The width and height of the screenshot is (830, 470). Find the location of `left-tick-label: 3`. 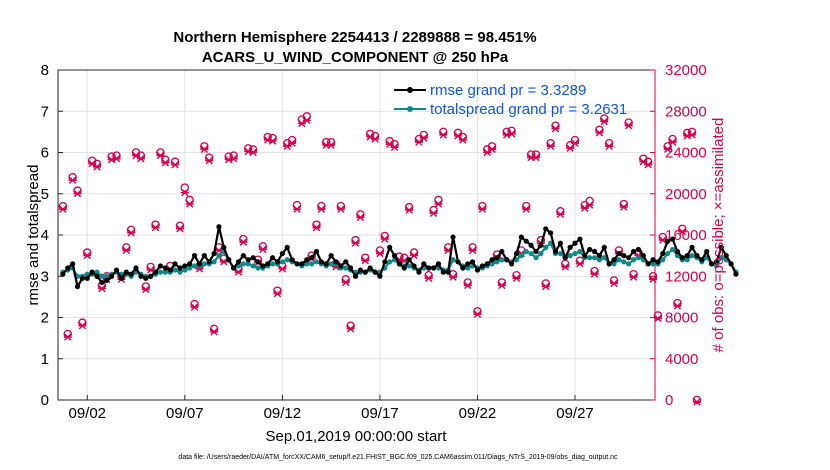

left-tick-label: 3 is located at coordinates (45, 276).